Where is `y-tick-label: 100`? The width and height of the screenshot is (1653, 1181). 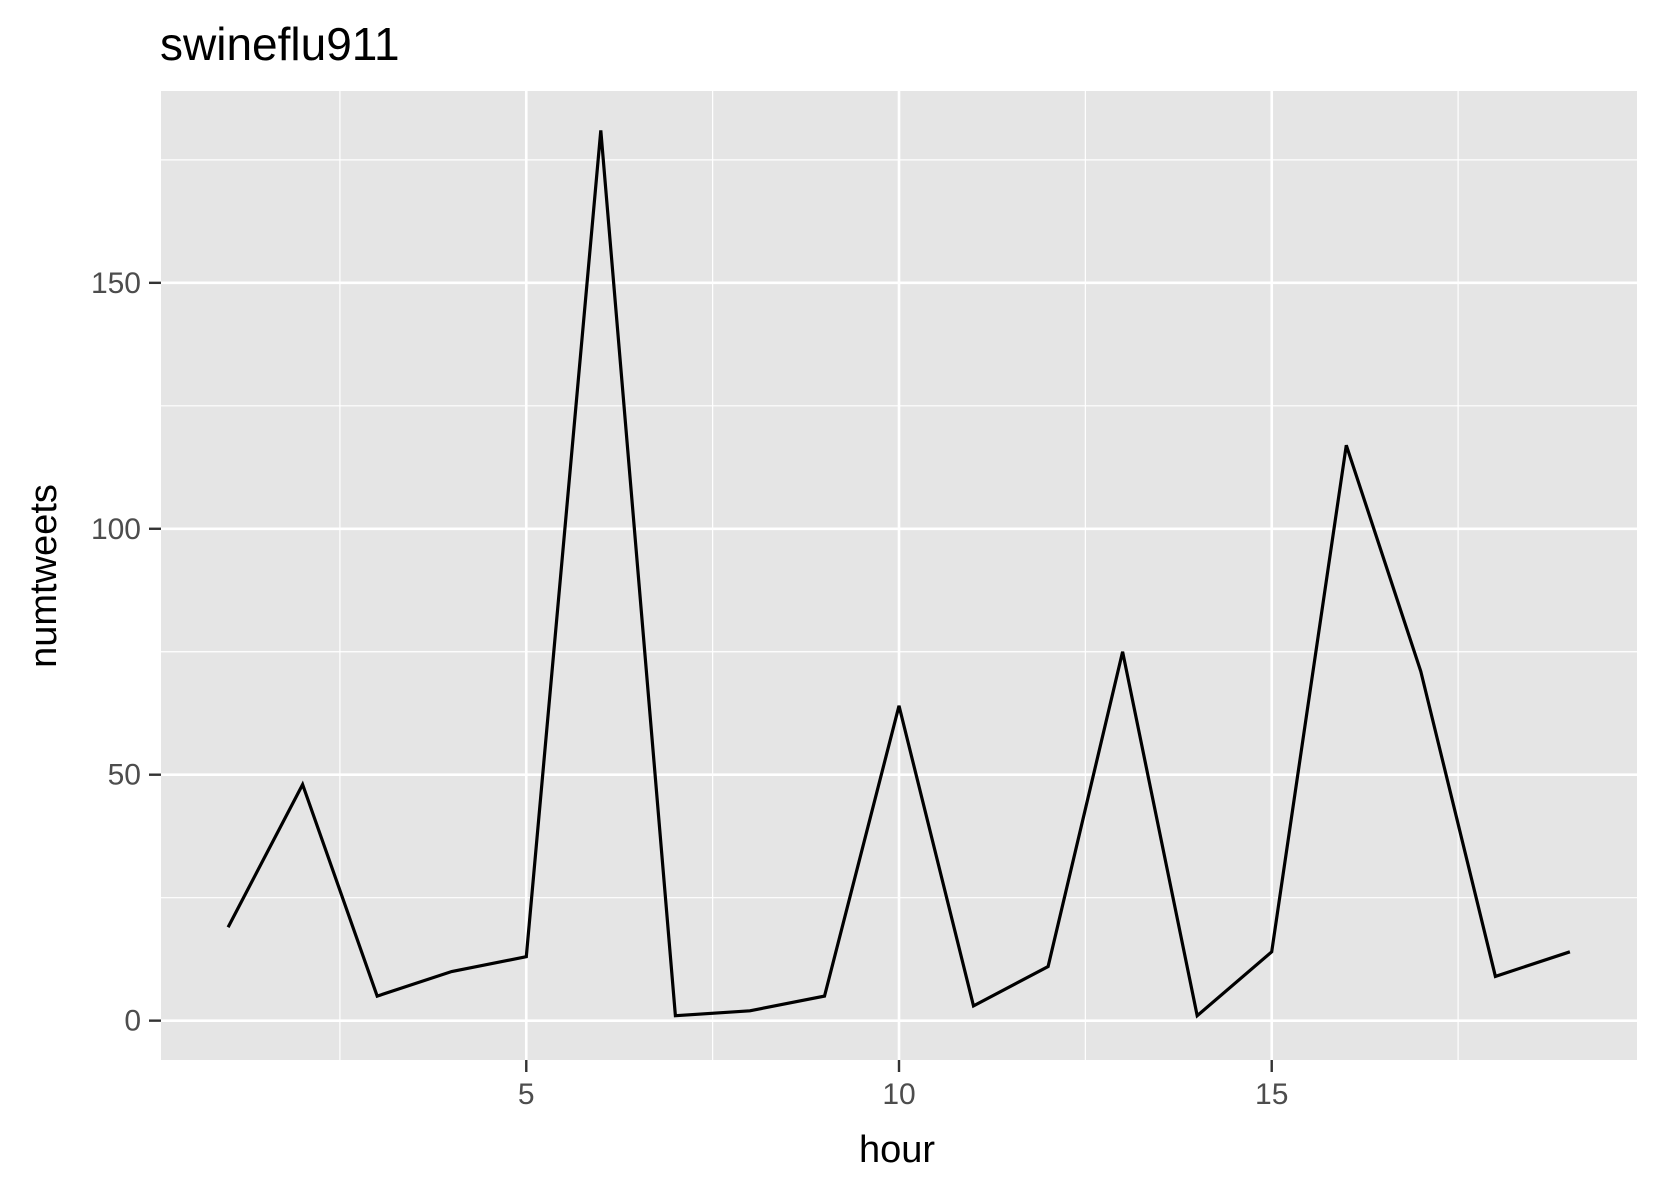 y-tick-label: 100 is located at coordinates (116, 529).